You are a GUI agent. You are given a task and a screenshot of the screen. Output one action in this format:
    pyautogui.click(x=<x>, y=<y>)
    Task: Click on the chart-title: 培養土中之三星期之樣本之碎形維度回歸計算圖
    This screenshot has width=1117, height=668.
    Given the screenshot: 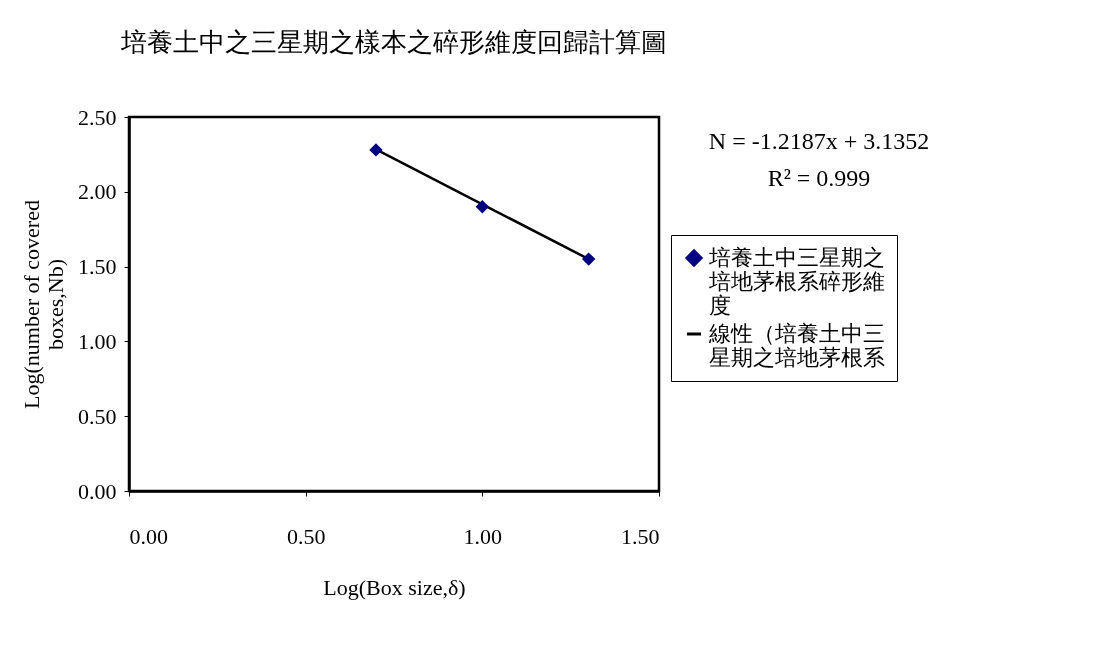 What is the action you would take?
    pyautogui.click(x=393, y=42)
    